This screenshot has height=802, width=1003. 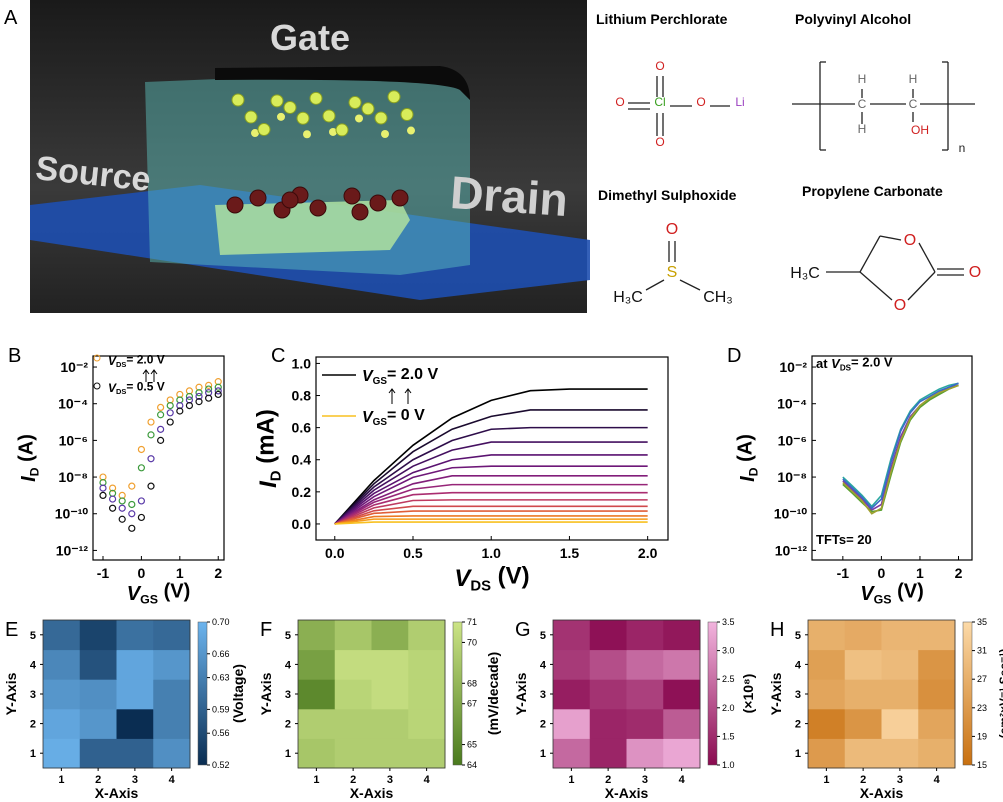 What do you see at coordinates (73, 440) in the screenshot?
I see `y-tick-label: 10⁻⁶` at bounding box center [73, 440].